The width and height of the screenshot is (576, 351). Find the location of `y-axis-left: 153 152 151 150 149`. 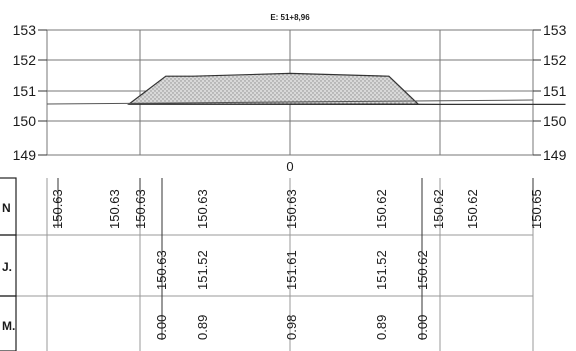

y-axis-left: 153 152 151 150 149 is located at coordinates (30, 92).